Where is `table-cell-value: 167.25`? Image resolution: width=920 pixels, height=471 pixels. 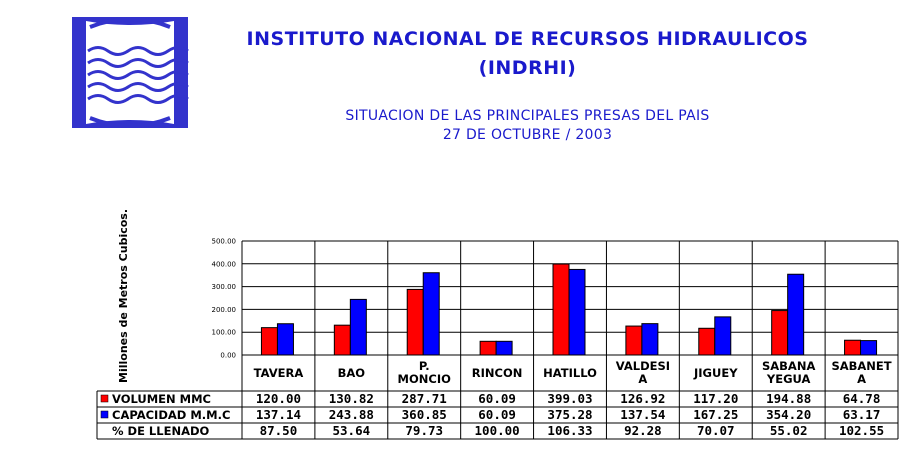 table-cell-value: 167.25 is located at coordinates (715, 414).